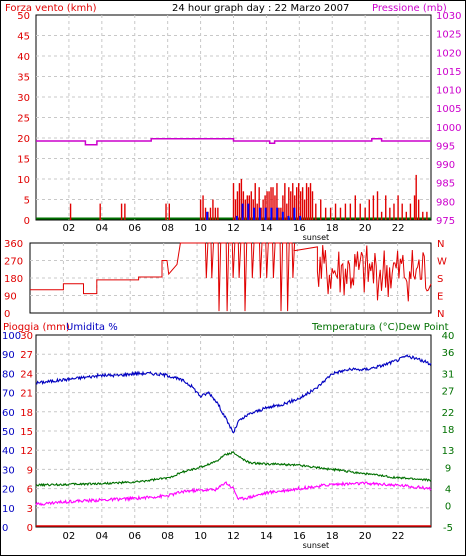 This screenshot has width=466, height=556. Describe the element at coordinates (398, 536) in the screenshot. I see `climate-x-tick-label: 22` at that location.